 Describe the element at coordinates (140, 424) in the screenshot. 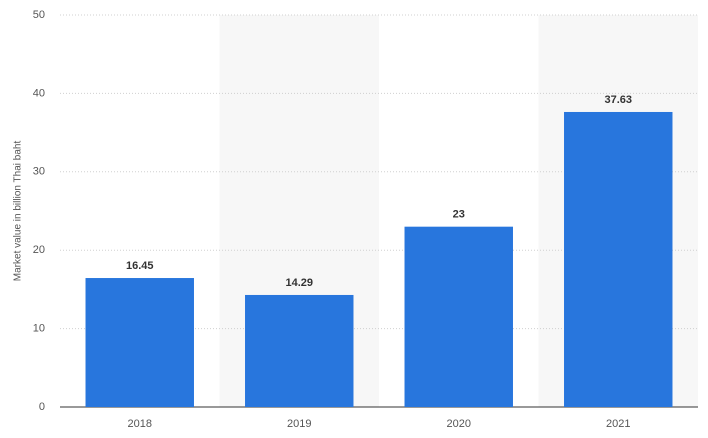

I see `x-tick-label: 2018` at that location.